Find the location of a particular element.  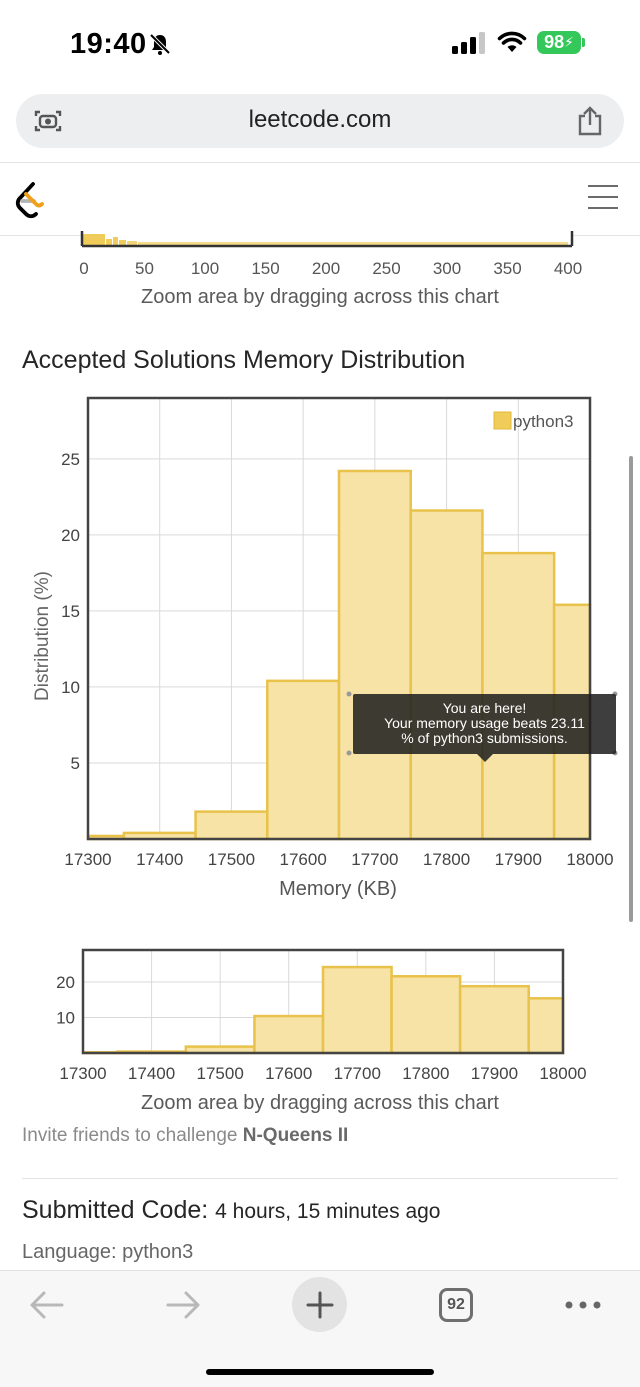

new-tab-button is located at coordinates (319, 1304).